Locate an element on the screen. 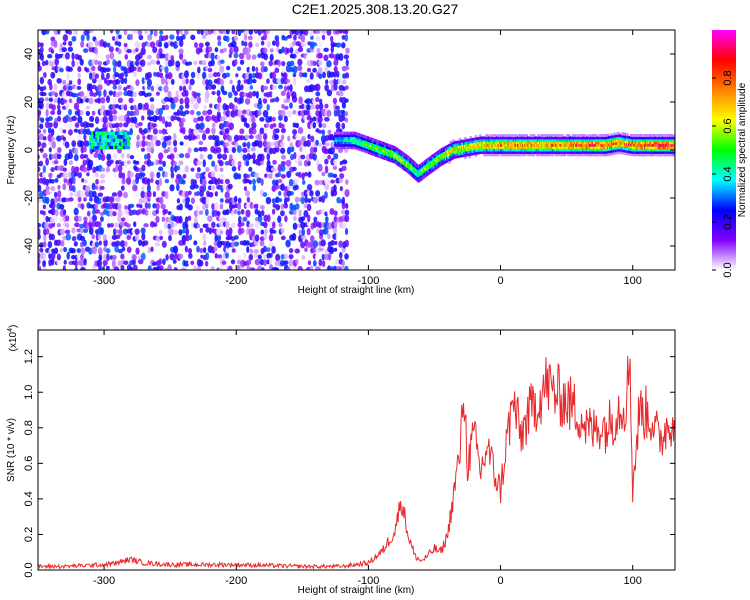  y-tick-label: 20 is located at coordinates (29, 102).